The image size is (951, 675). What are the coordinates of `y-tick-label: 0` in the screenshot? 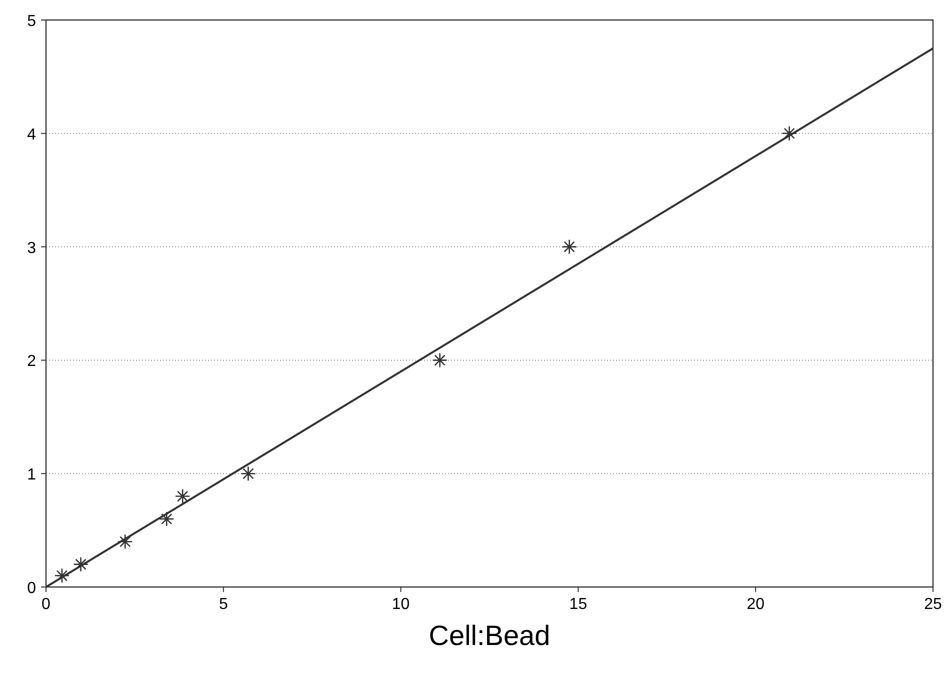 It's located at (31, 588).